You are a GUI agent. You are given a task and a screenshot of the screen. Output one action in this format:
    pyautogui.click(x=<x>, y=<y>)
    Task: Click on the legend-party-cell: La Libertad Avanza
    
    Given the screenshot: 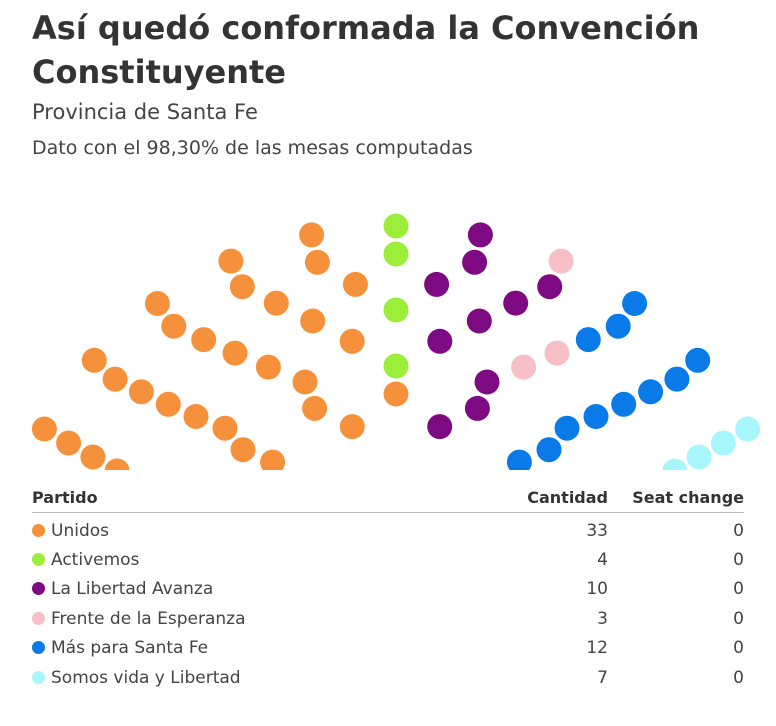 What is the action you would take?
    pyautogui.click(x=255, y=589)
    